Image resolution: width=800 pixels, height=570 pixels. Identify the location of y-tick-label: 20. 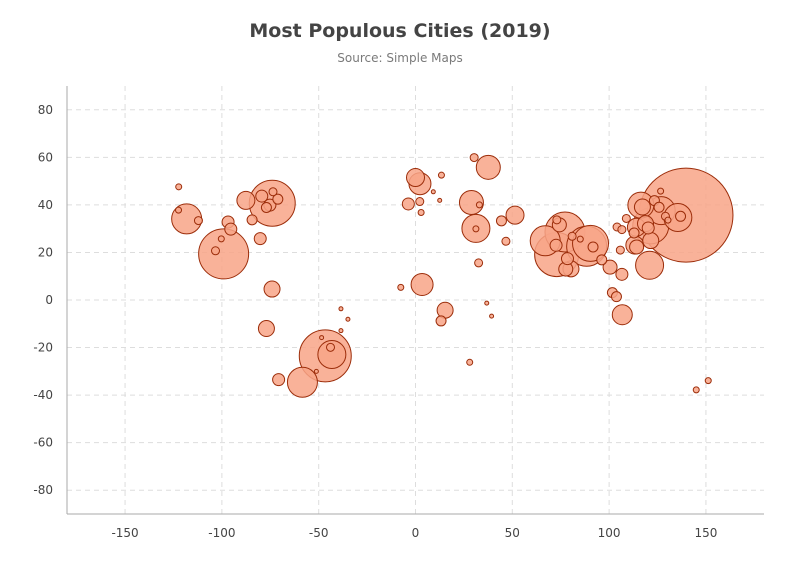
(45, 252).